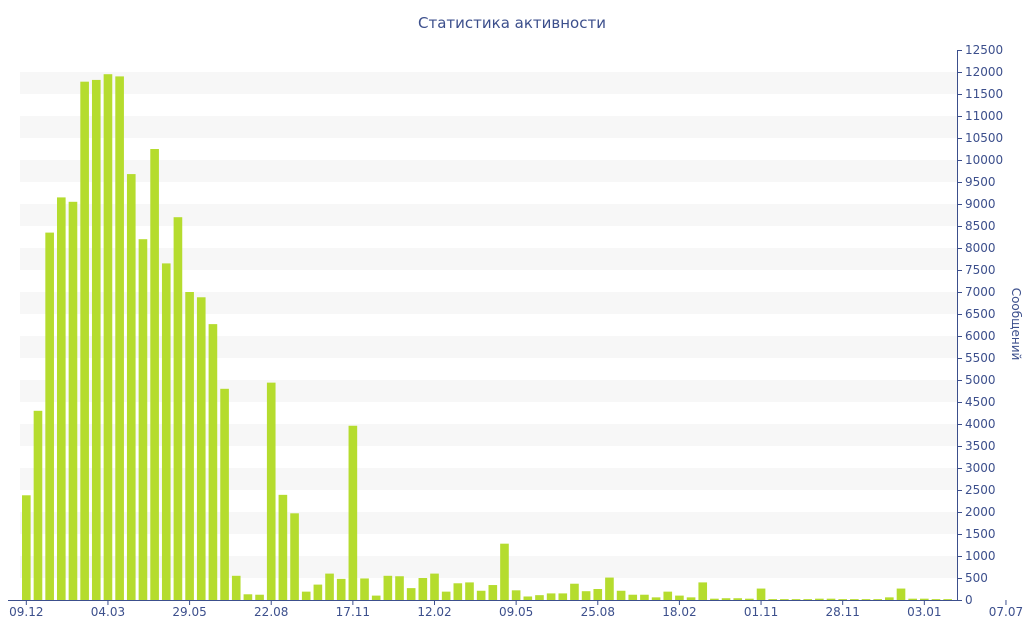 This screenshot has width=1024, height=640. Describe the element at coordinates (984, 72) in the screenshot. I see `y-tick-label: 12000` at that location.